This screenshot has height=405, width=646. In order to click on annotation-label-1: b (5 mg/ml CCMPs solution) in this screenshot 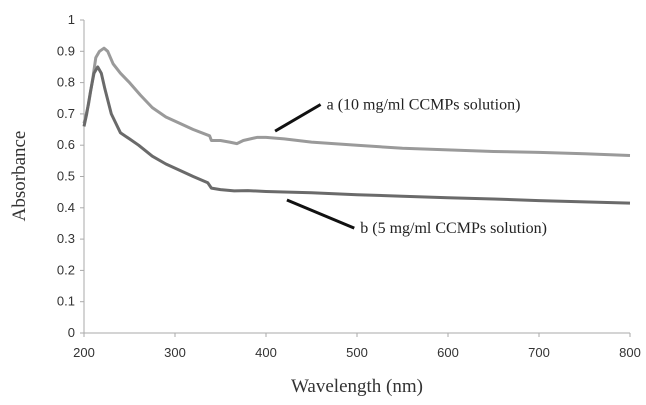, I will do `click(453, 228)`.